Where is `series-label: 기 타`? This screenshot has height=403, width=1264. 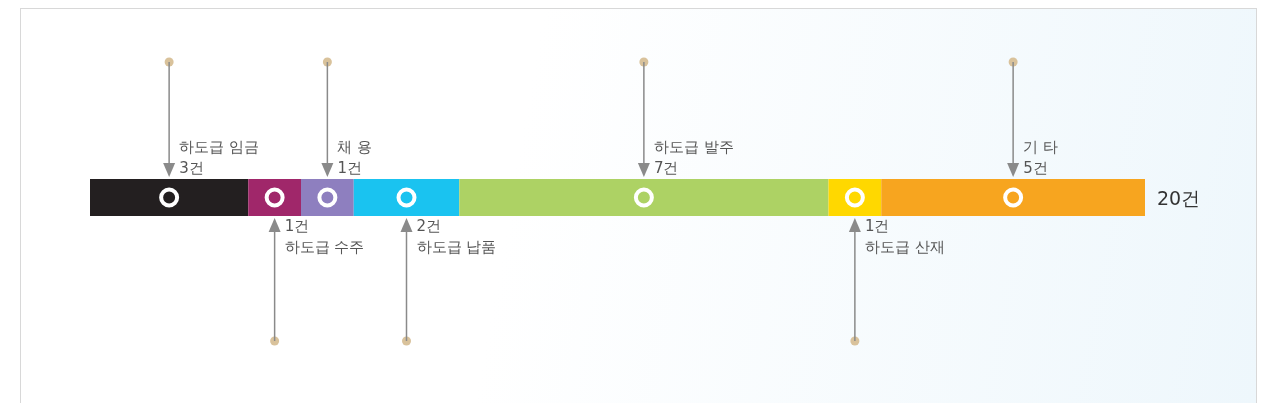 series-label: 기 타 is located at coordinates (1040, 147).